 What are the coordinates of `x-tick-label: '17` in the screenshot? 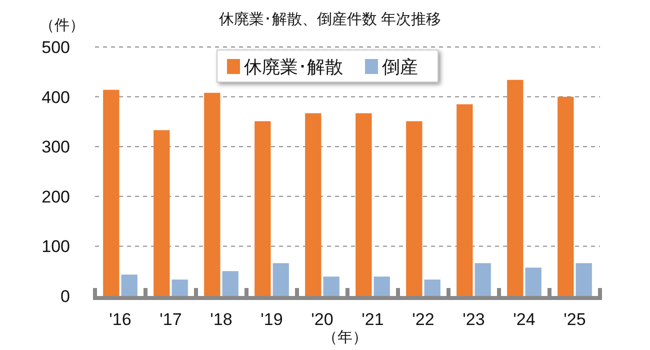 It's located at (171, 319).